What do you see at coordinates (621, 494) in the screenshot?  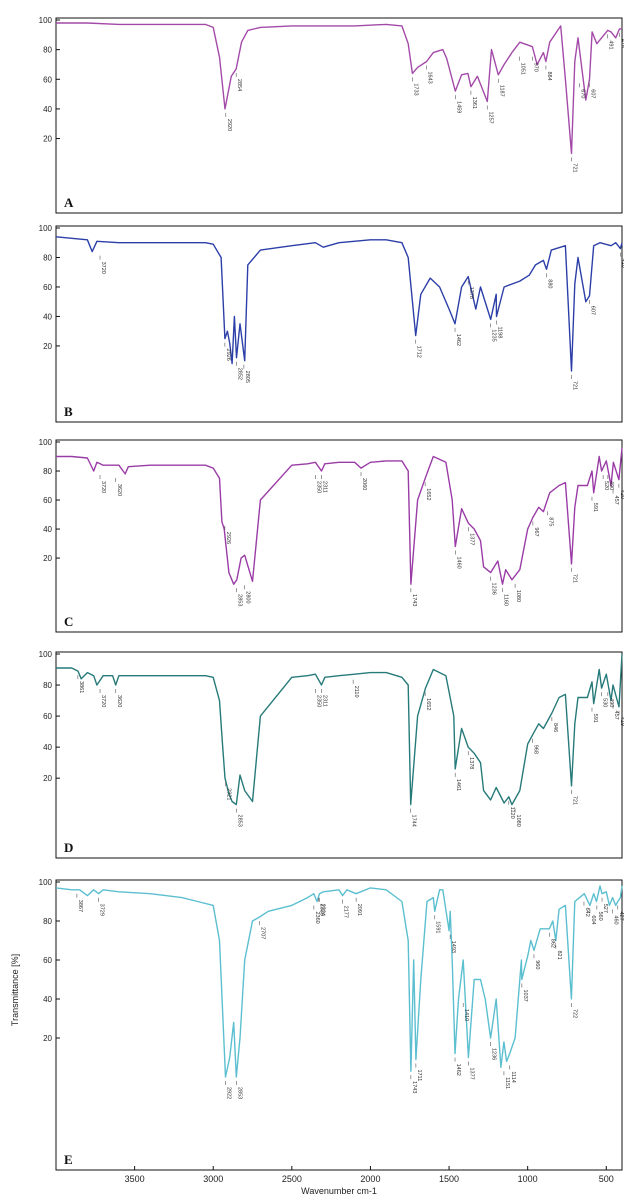 I see `peak-label: 420` at bounding box center [621, 494].